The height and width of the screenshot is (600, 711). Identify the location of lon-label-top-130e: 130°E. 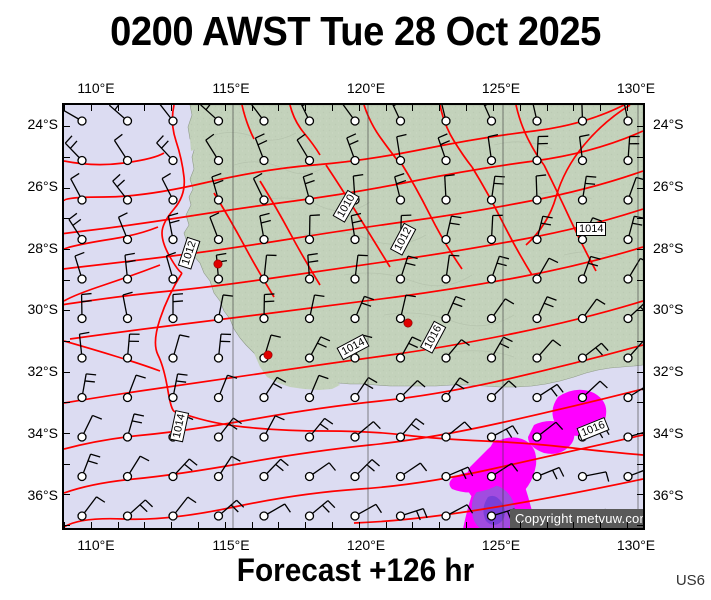
(636, 88).